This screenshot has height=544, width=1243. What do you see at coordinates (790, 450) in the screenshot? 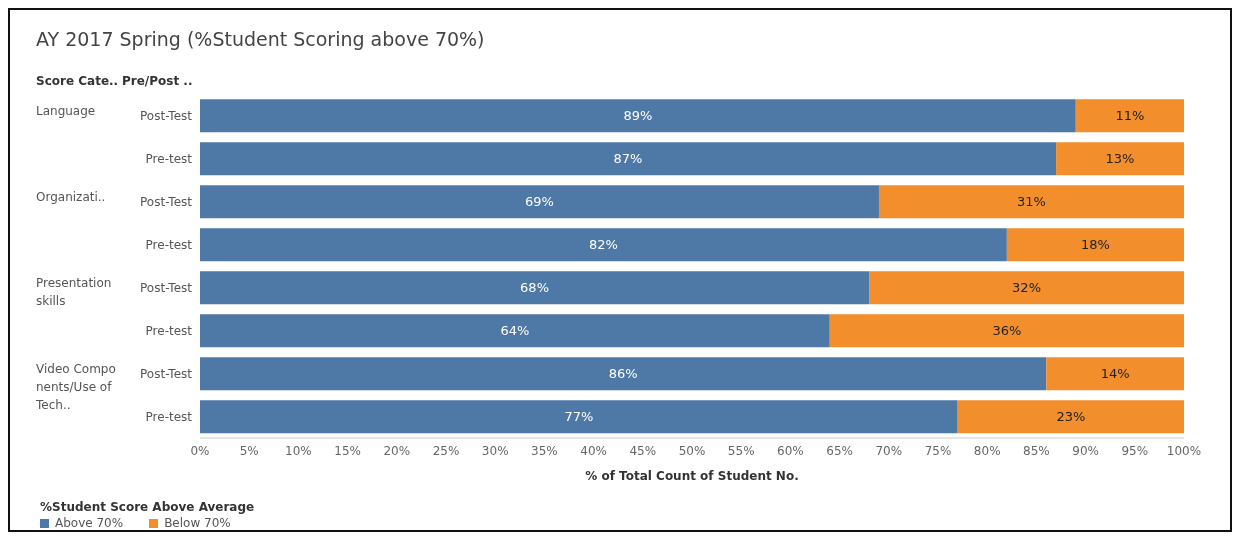
I see `x-tick-label: 60%` at bounding box center [790, 450].